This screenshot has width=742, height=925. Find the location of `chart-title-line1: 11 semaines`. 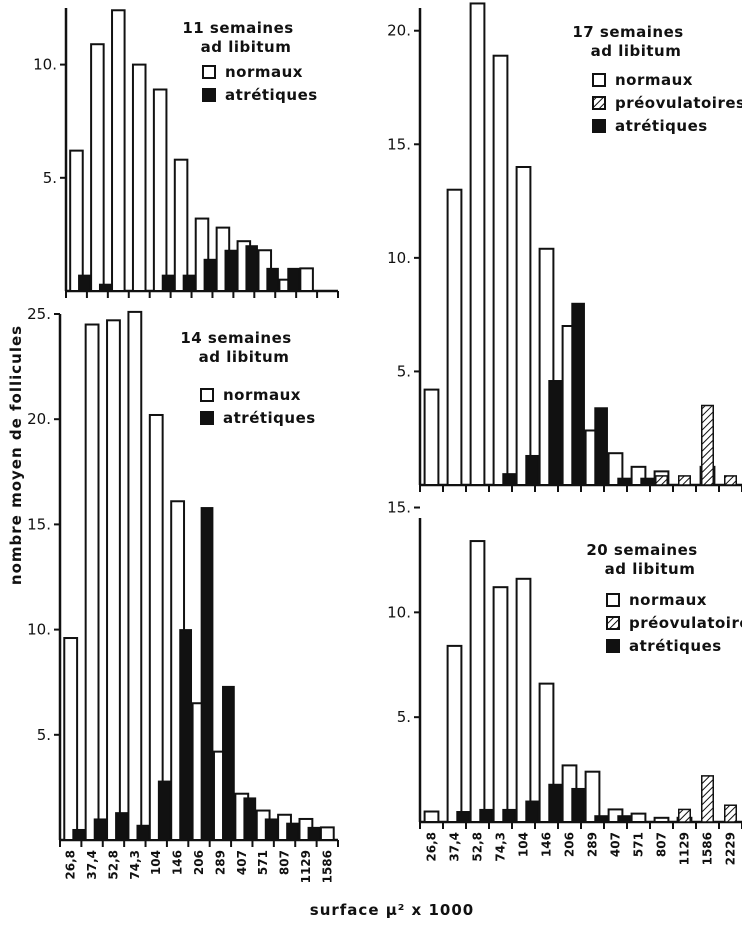

chart-title-line1: 11 semaines is located at coordinates (237, 28).